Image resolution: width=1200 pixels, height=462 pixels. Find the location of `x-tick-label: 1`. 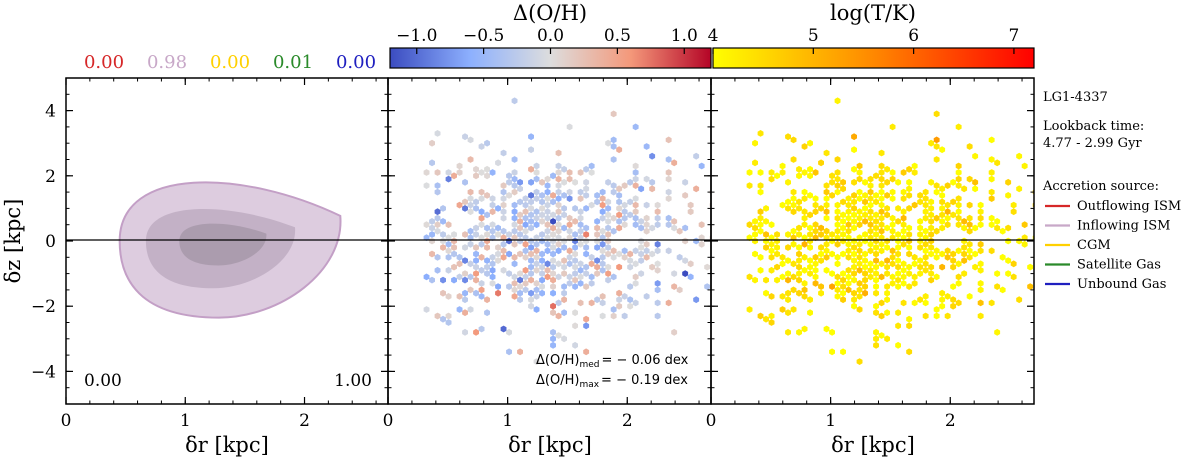

x-tick-label: 1 is located at coordinates (507, 421).